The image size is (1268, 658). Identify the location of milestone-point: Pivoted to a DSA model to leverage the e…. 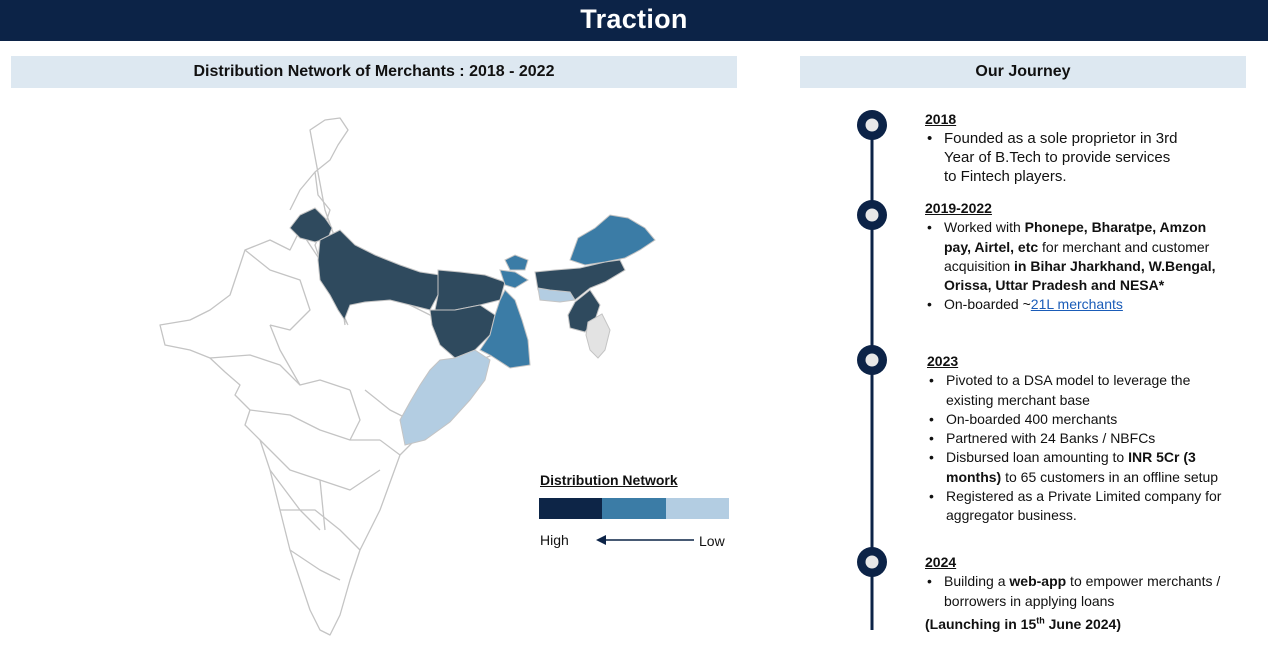
(1082, 390).